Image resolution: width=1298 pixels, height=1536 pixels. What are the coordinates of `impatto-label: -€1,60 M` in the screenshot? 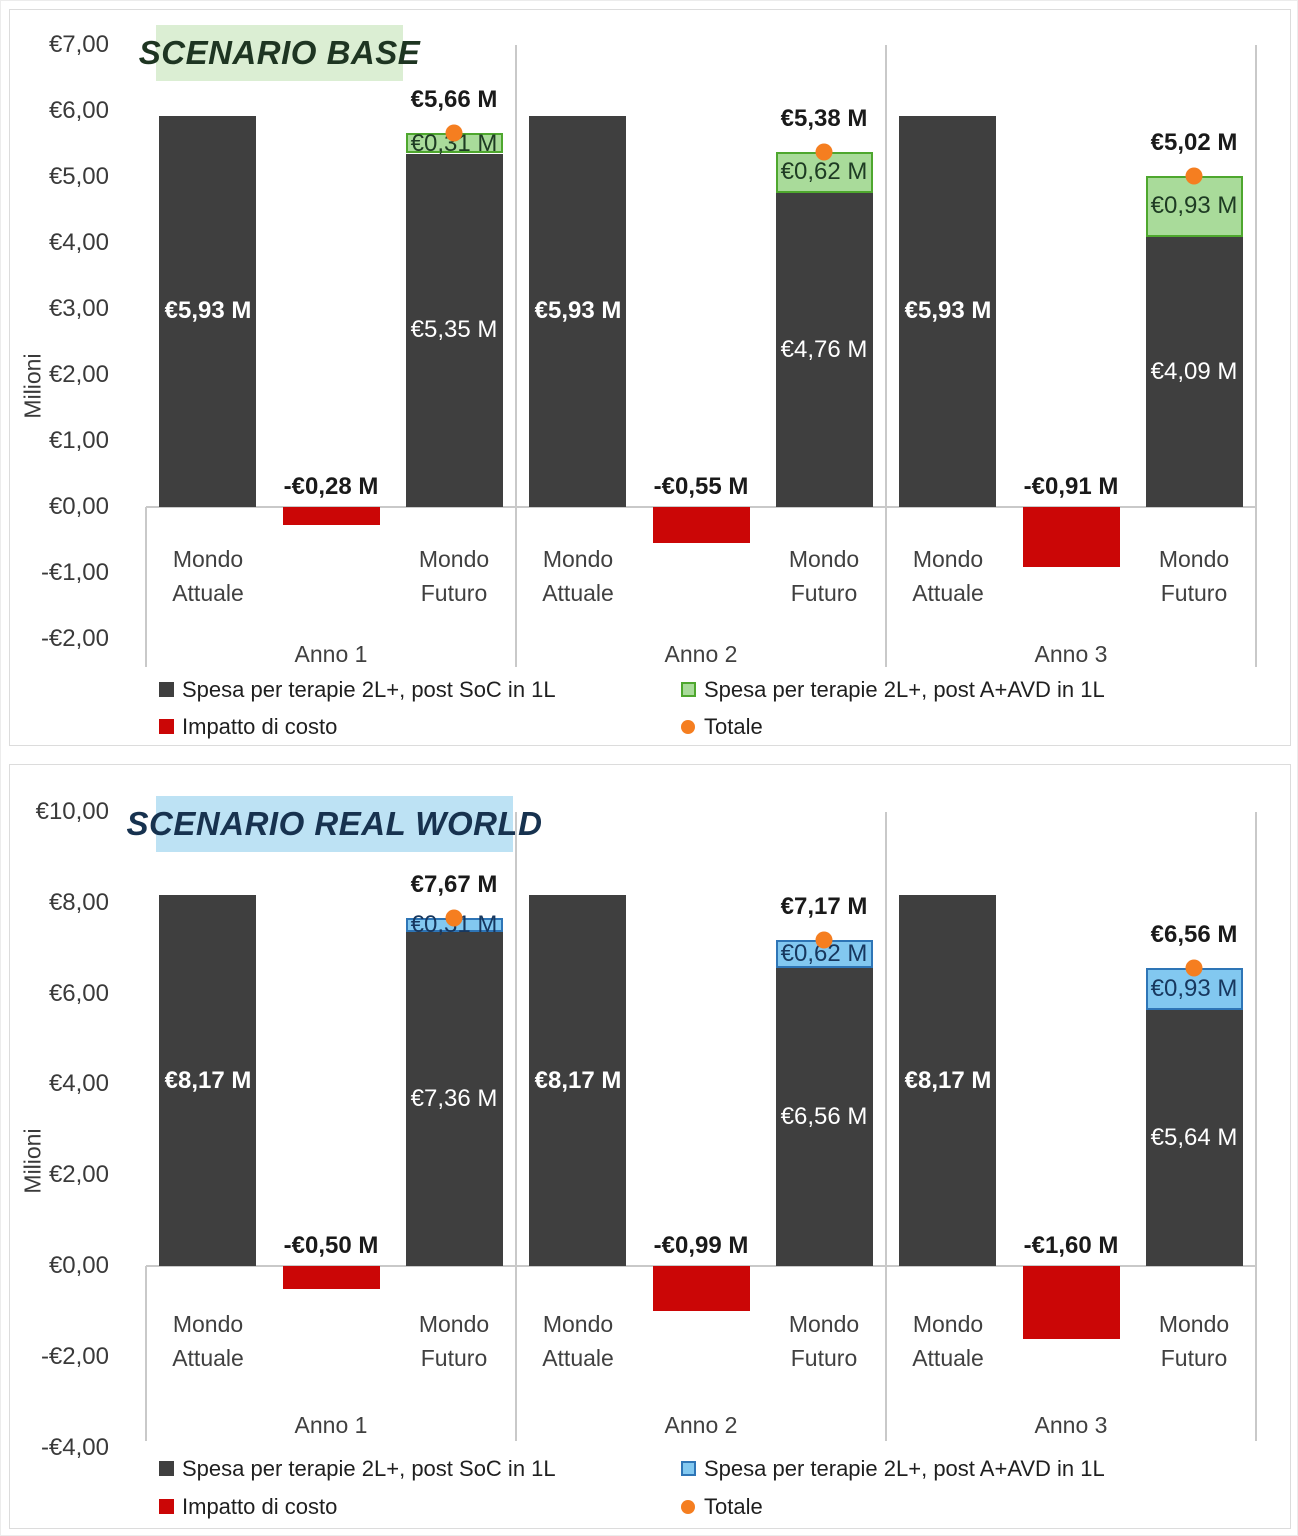 It's located at (1071, 1245).